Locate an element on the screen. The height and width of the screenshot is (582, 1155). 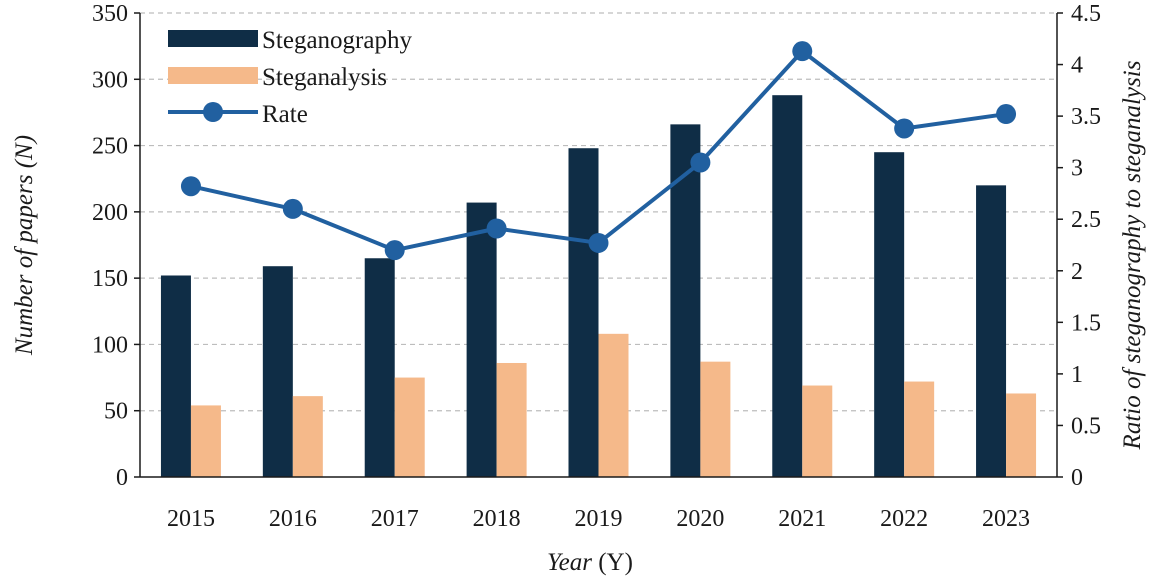
x-axis-ticks: 2015 2016 2017 2018 2019 2020 2021 2022 2023 is located at coordinates (598, 519).